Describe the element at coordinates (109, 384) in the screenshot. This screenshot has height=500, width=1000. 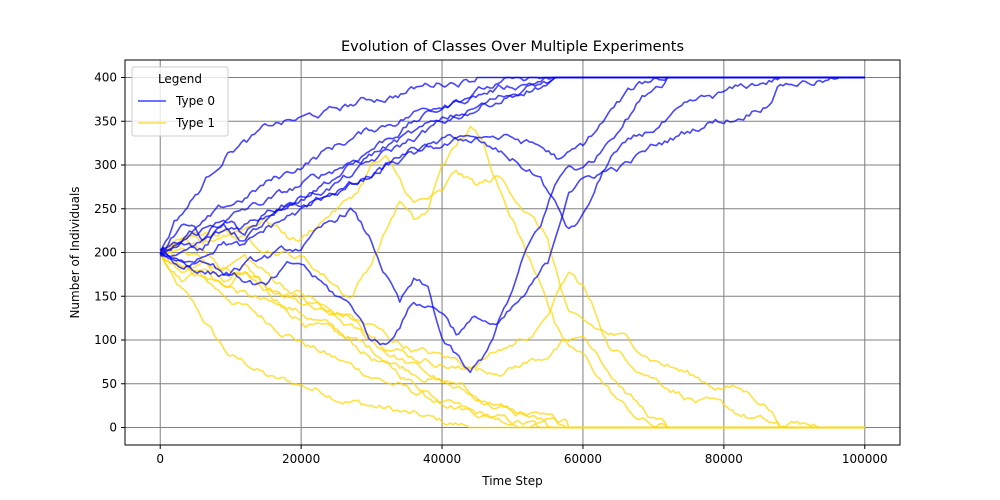
I see `y-tick-label: 50` at that location.